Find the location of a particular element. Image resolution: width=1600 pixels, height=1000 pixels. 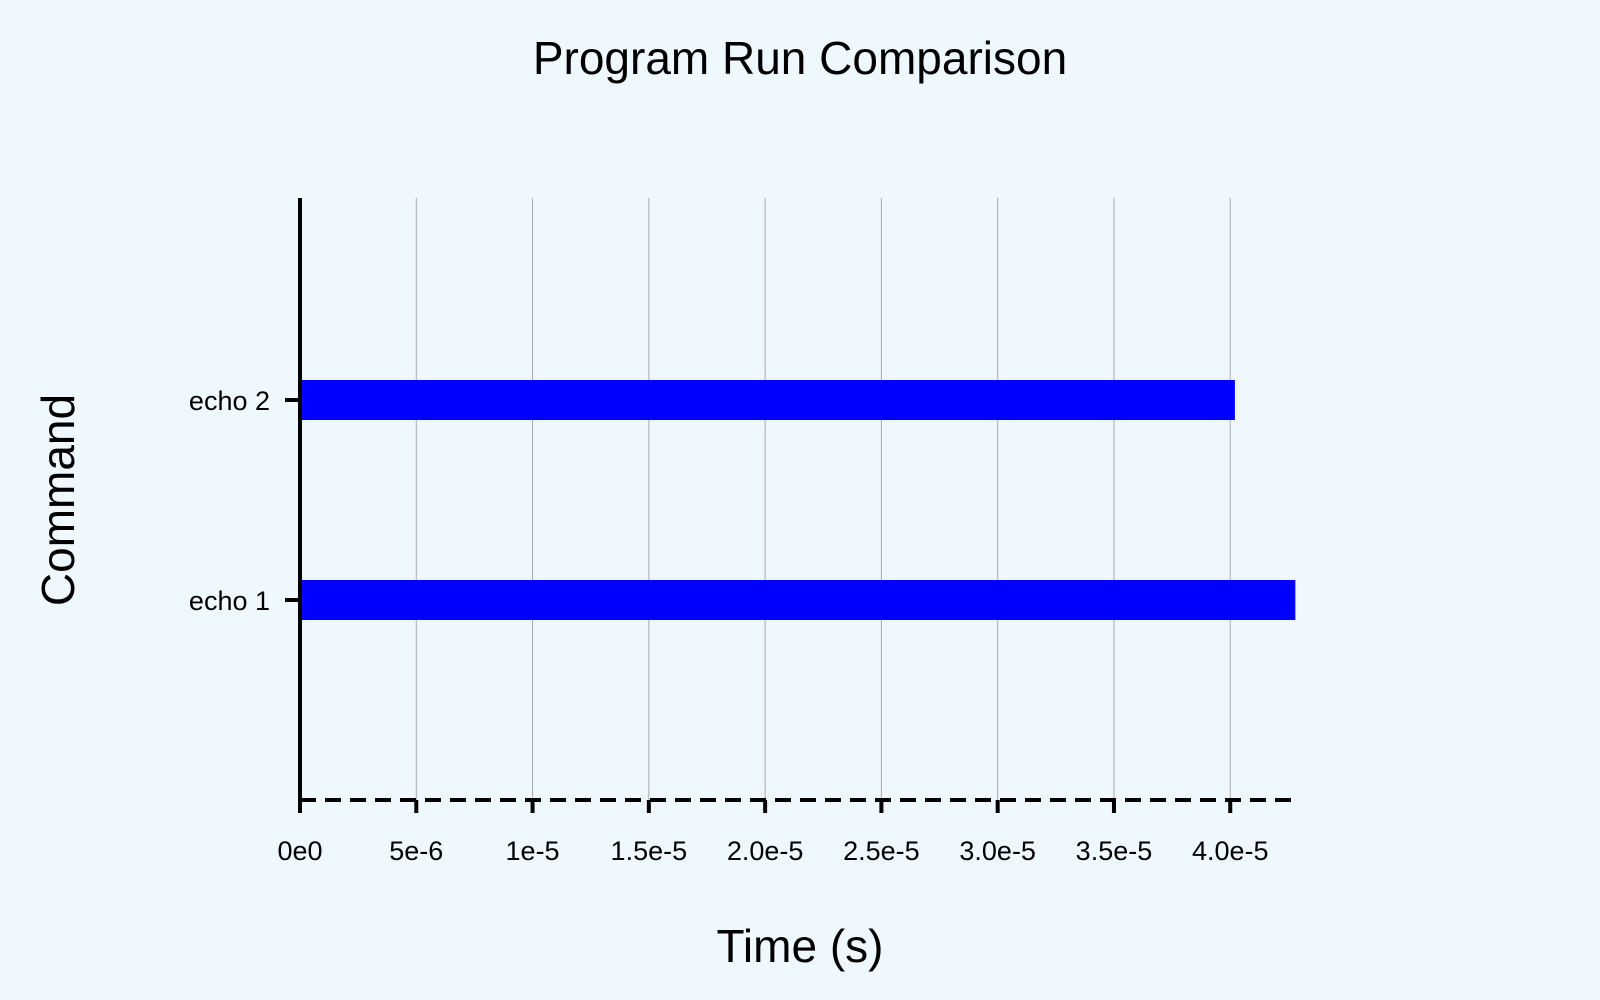

chart-title: Program Run Comparison is located at coordinates (800, 58).